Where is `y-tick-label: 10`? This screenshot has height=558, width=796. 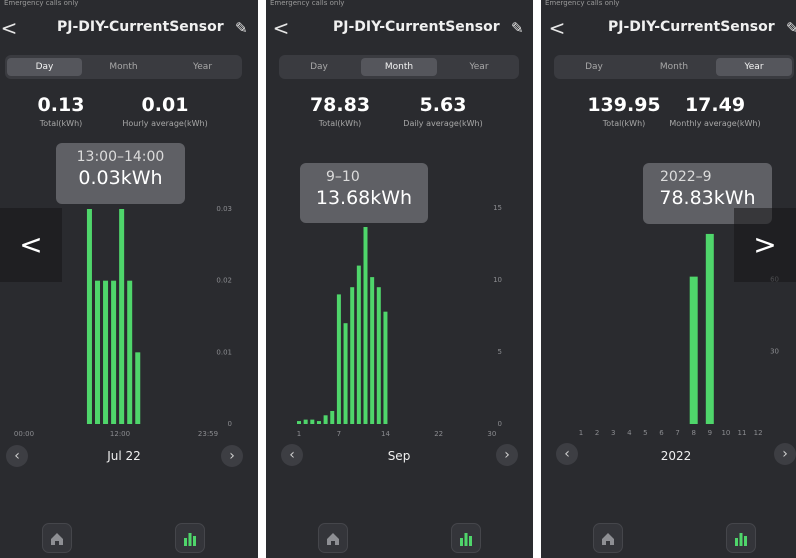
y-tick-label: 10 is located at coordinates (497, 280).